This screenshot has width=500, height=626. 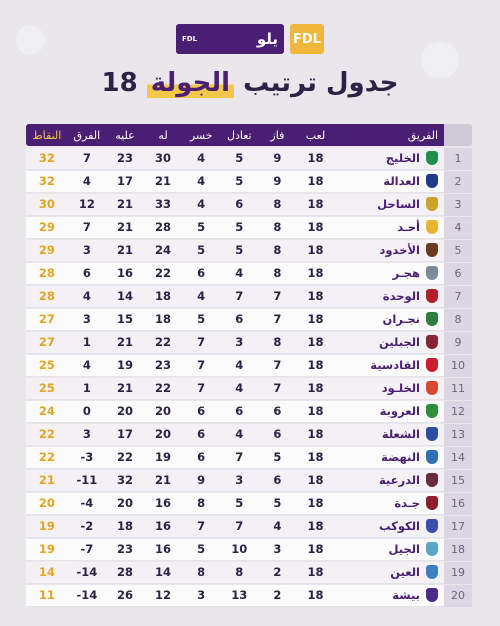 I want to click on rank-cell: 4, so click(x=458, y=228).